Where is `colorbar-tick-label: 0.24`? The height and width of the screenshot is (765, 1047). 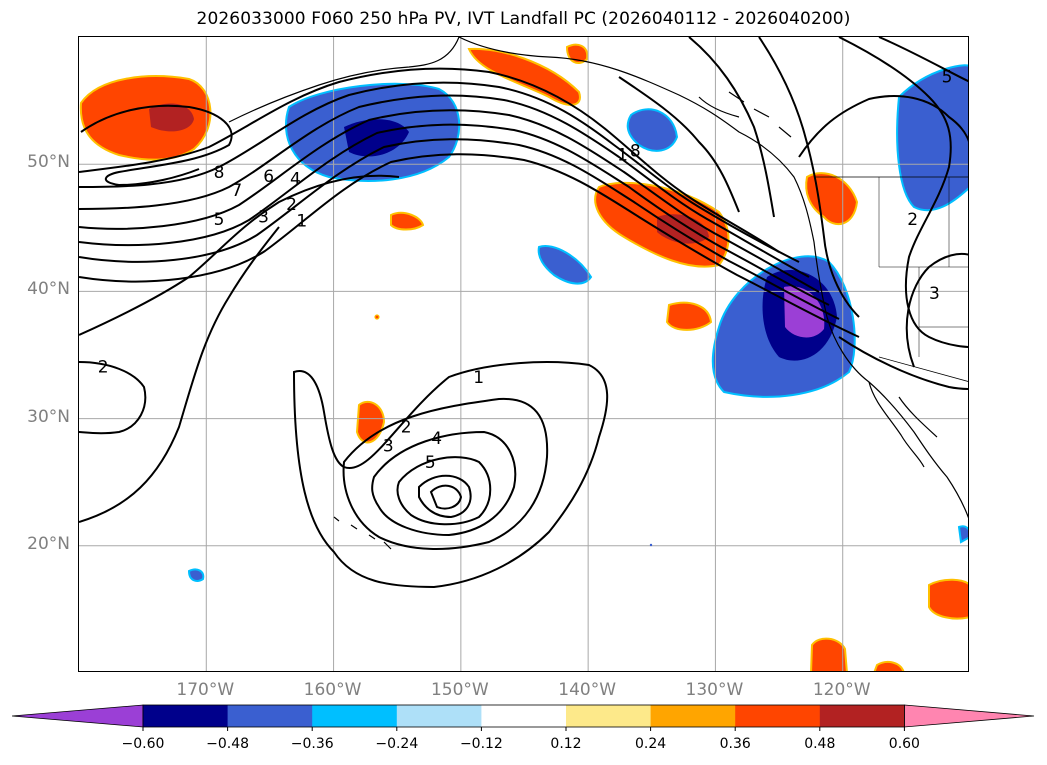 colorbar-tick-label: 0.24 is located at coordinates (651, 744).